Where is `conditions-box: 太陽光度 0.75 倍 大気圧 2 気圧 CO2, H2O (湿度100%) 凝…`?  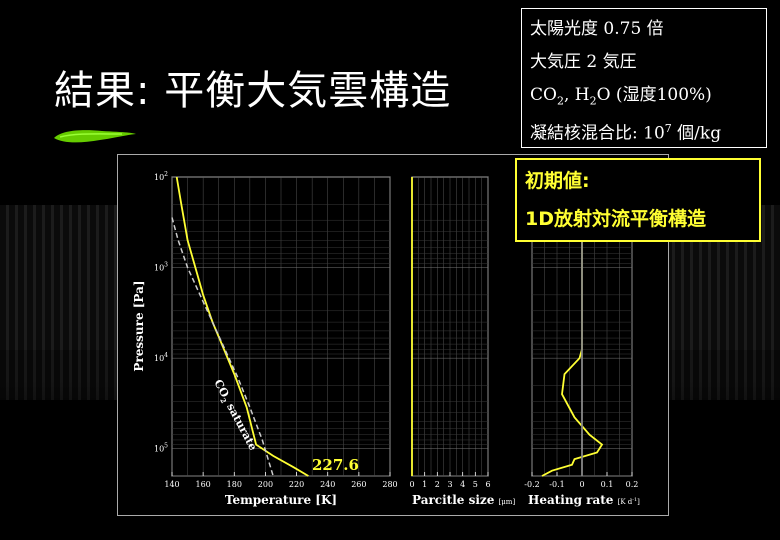 conditions-box: 太陽光度 0.75 倍 大気圧 2 気圧 CO2, H2O (湿度100%) 凝… is located at coordinates (644, 78).